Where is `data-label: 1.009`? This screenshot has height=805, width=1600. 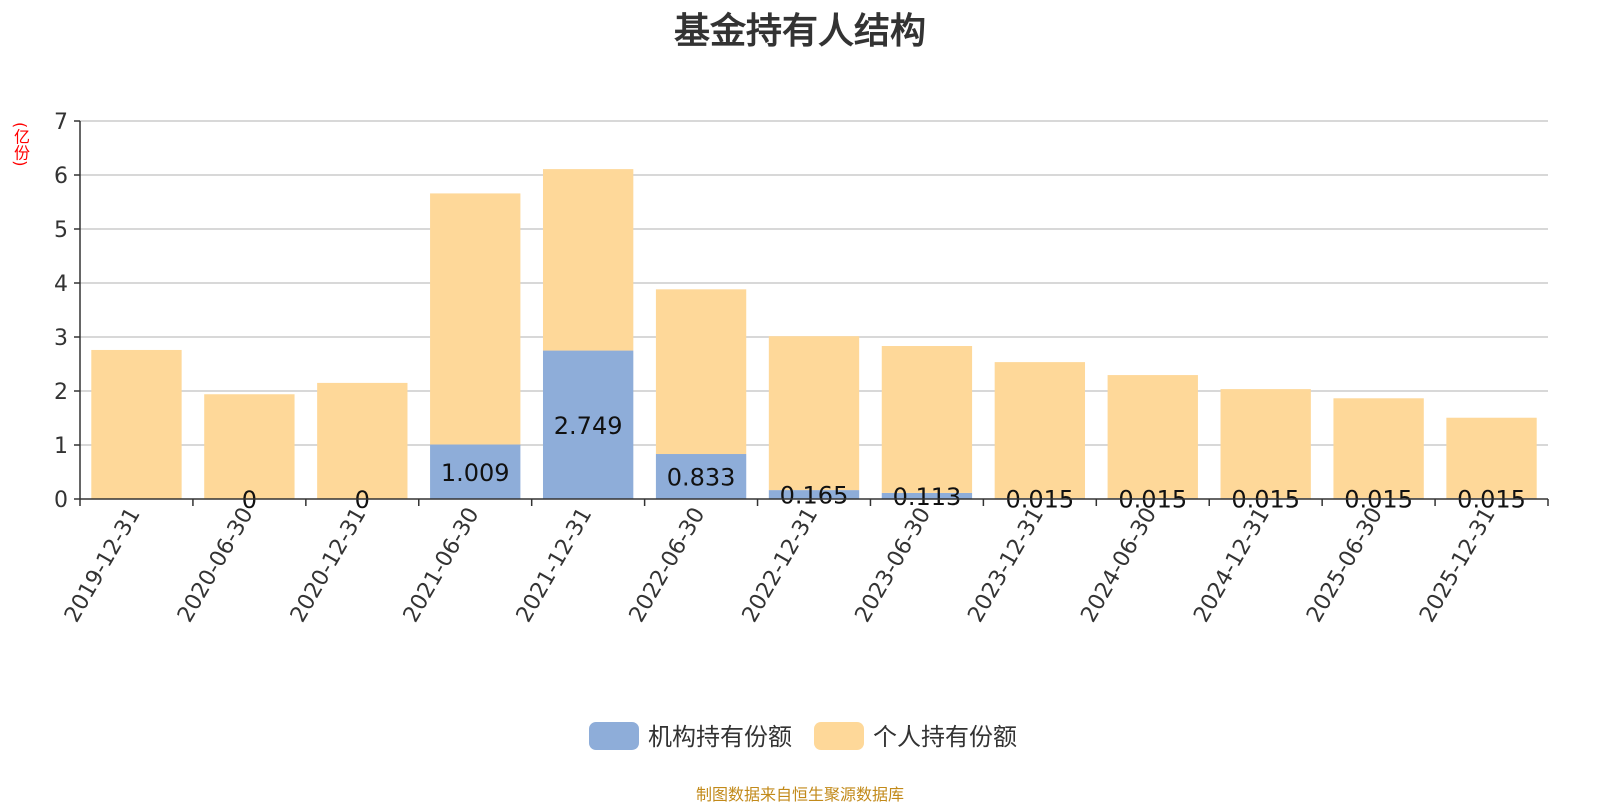
data-label: 1.009 is located at coordinates (475, 473).